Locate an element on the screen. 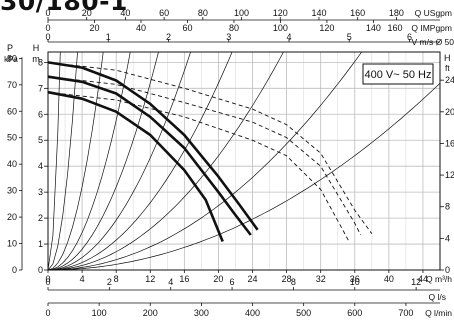 This screenshot has height=320, width=454. lmin-tick-label: 500 is located at coordinates (303, 313).